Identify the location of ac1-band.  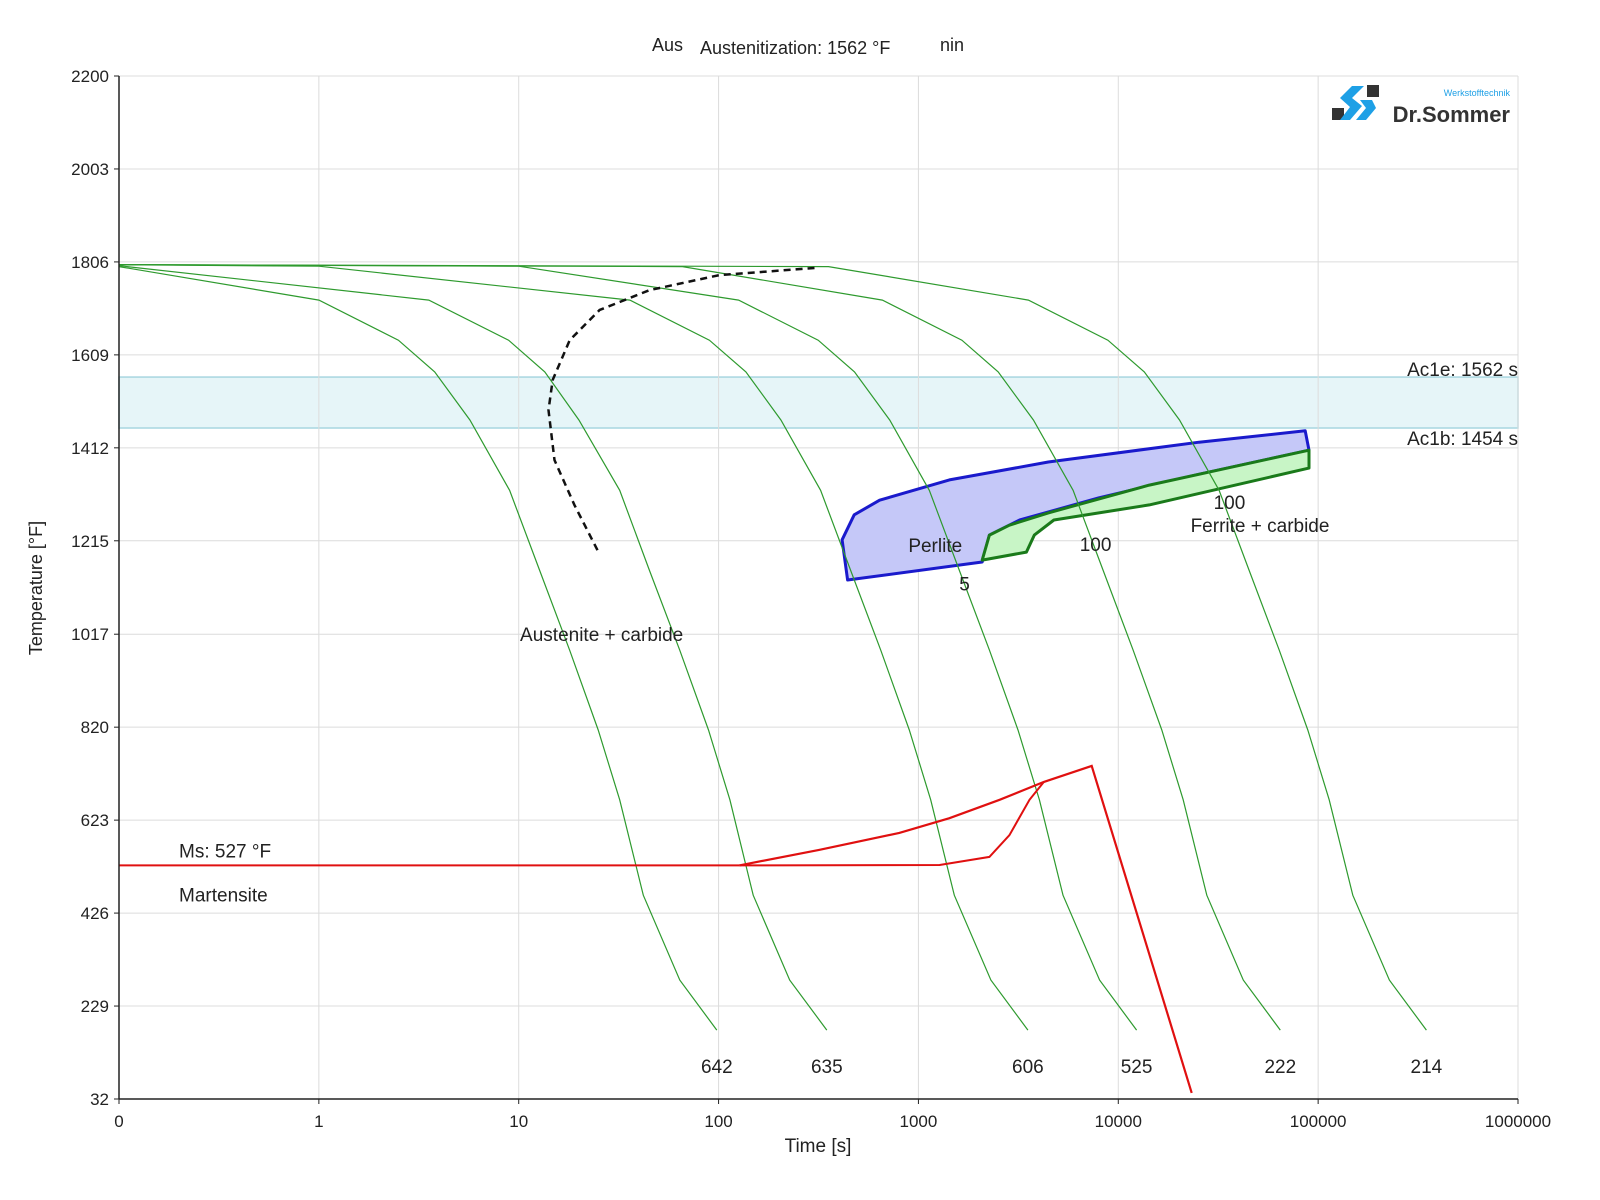
(818, 402).